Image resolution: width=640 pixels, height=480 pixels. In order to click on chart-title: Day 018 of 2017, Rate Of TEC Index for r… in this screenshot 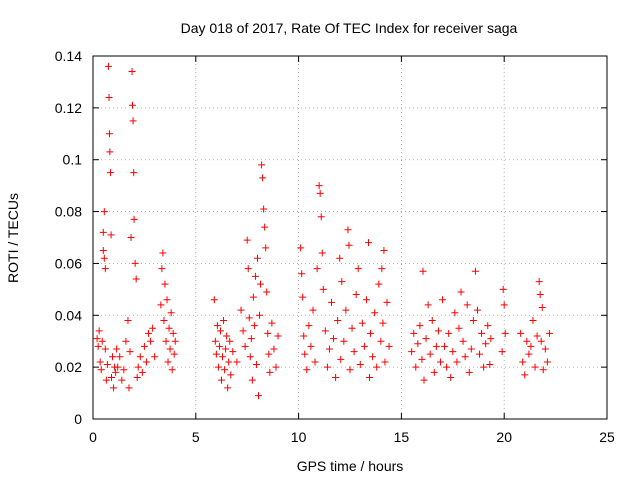, I will do `click(349, 28)`.